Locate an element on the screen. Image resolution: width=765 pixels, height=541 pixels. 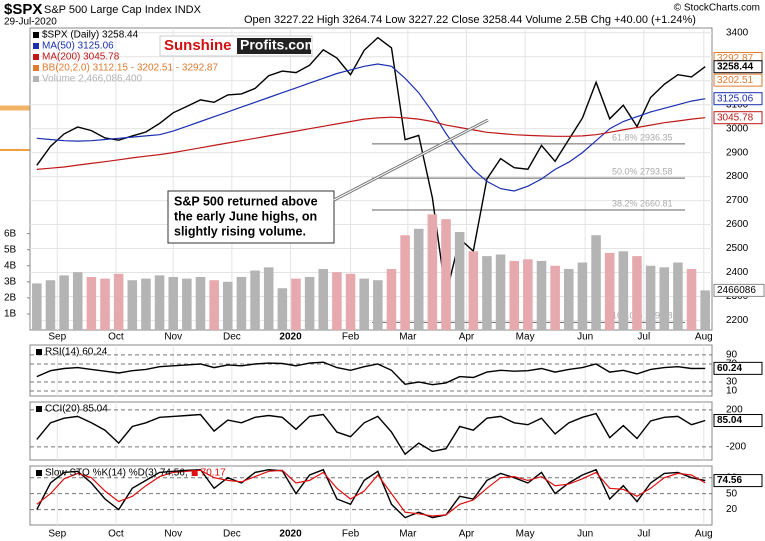
y2-tick-label: 5B is located at coordinates (10, 249).